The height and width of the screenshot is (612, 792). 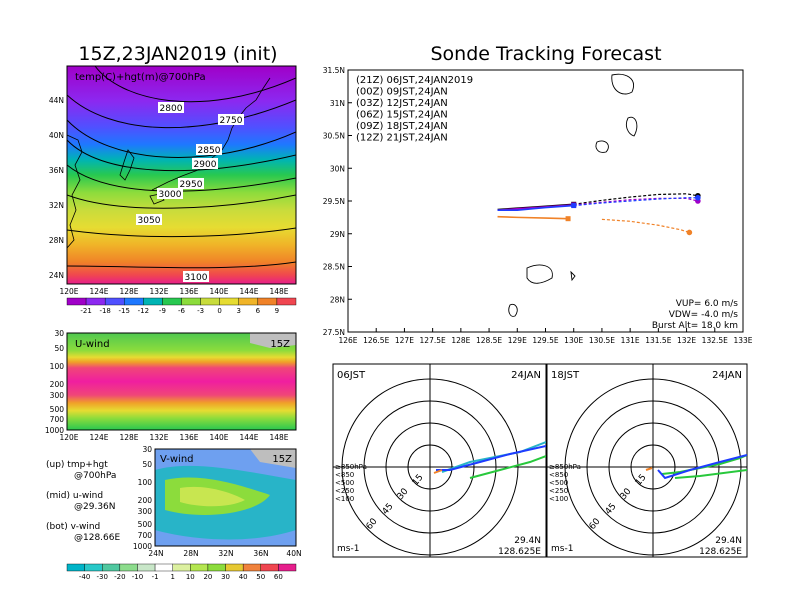 I want to click on map-lon-ticks: 120E 124E 128E 132E 136E 140E 144E 148E, so click(x=173, y=291).